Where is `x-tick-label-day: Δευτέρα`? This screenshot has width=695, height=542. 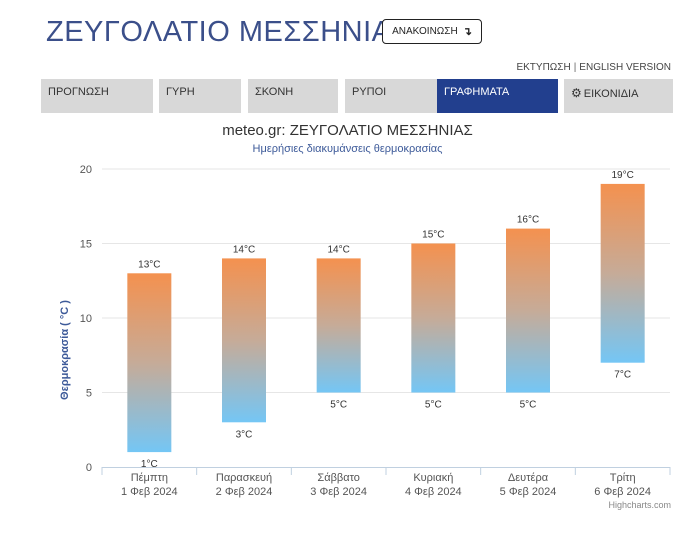
x-tick-label-day: Δευτέρα is located at coordinates (528, 478).